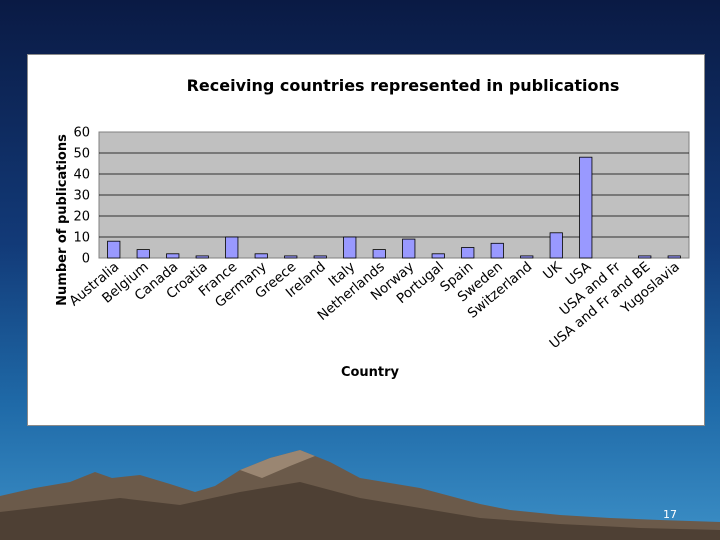 The width and height of the screenshot is (720, 540). What do you see at coordinates (81, 133) in the screenshot?
I see `y-tick-label: 60` at bounding box center [81, 133].